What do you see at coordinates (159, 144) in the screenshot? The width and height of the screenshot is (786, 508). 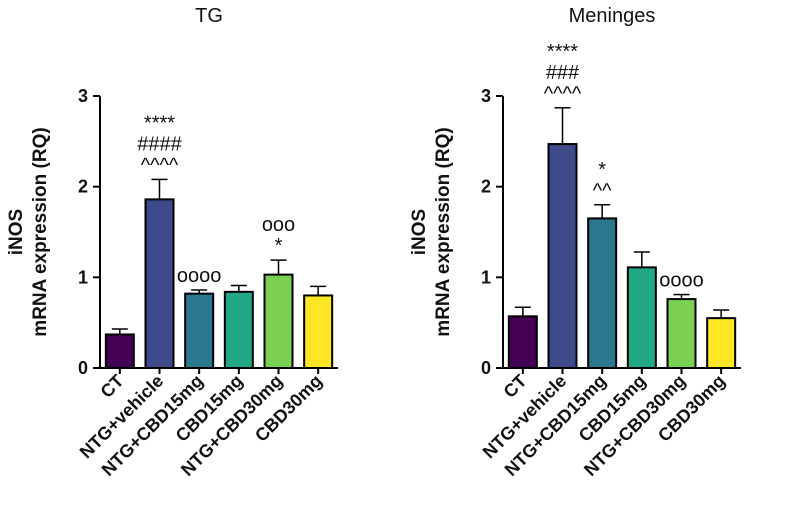 I see `significance-label: ####` at bounding box center [159, 144].